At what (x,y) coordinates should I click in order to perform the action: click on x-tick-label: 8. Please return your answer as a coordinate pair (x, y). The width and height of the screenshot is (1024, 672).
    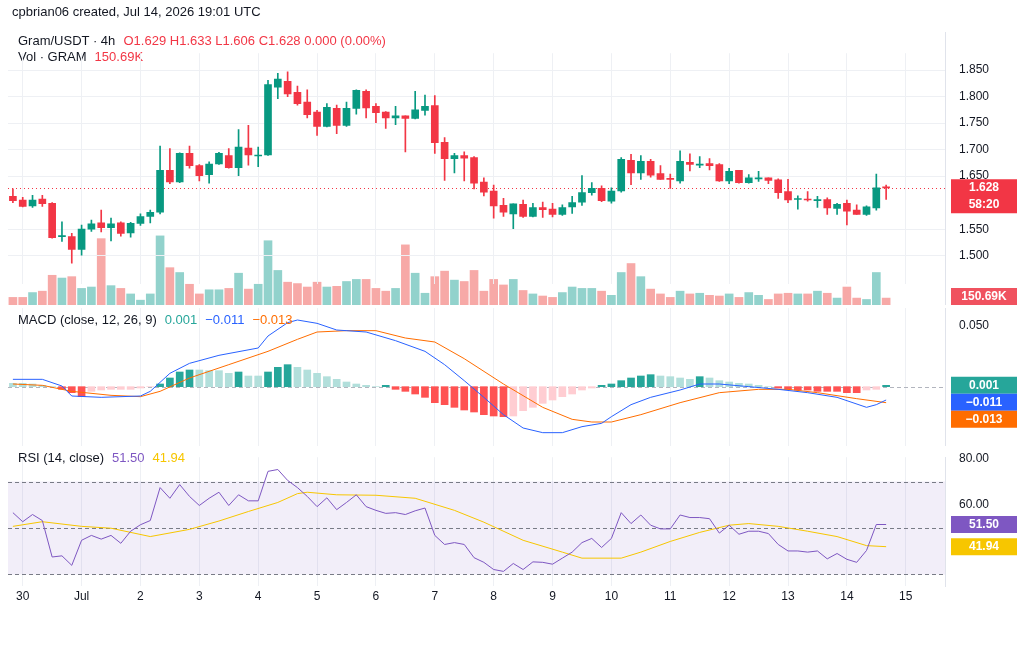
    Looking at the image, I should click on (494, 595).